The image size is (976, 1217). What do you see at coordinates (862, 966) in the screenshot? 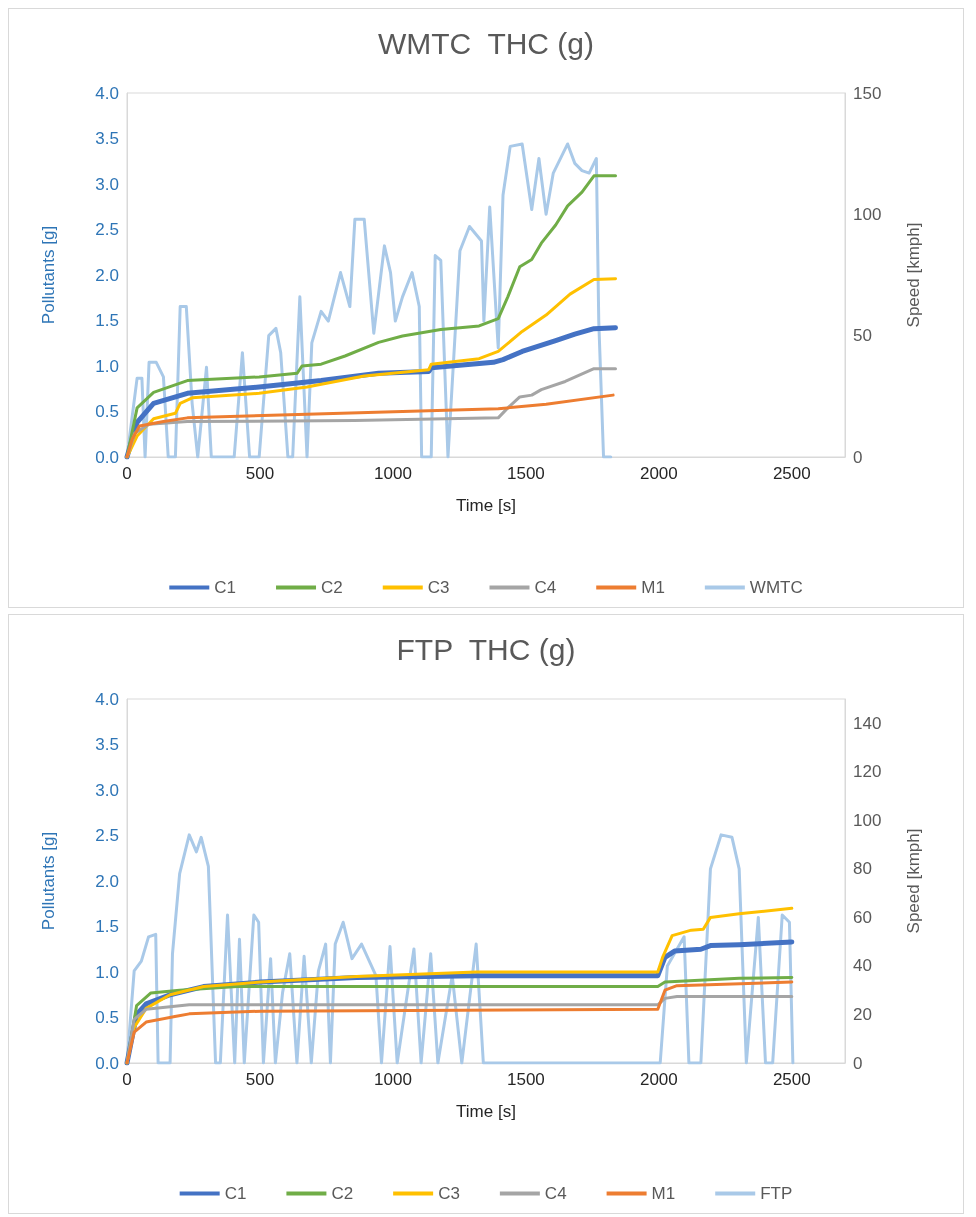
I see `y2-tick-label: 40` at bounding box center [862, 966].